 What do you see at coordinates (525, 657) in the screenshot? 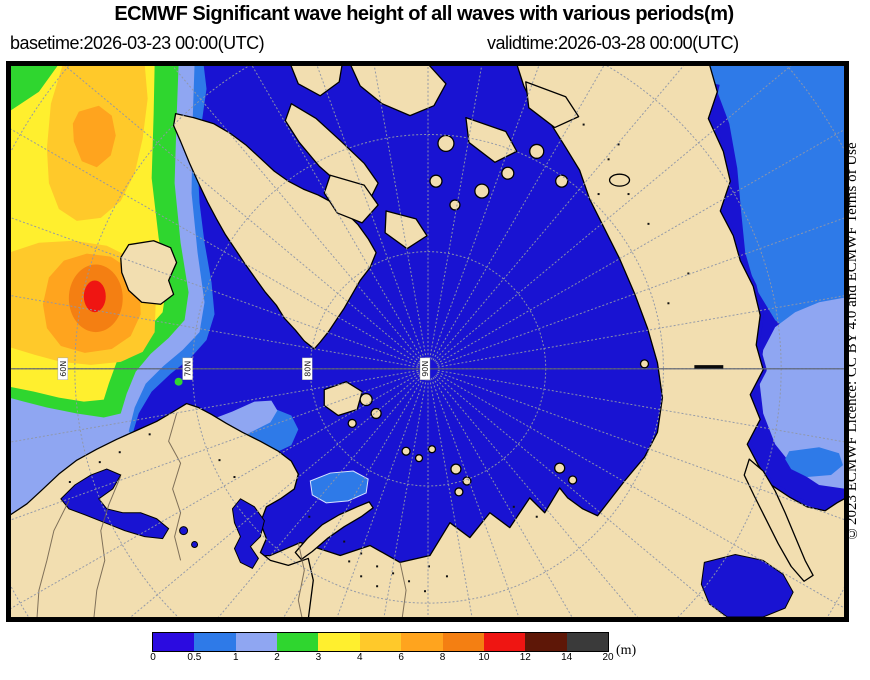
I see `colorbar-tick: 12` at bounding box center [525, 657].